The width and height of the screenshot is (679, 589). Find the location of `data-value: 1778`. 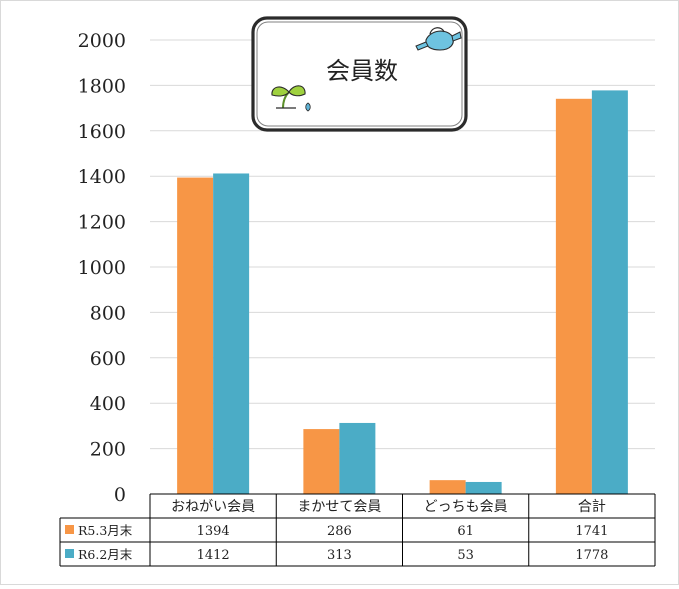

data-value: 1778 is located at coordinates (591, 555).